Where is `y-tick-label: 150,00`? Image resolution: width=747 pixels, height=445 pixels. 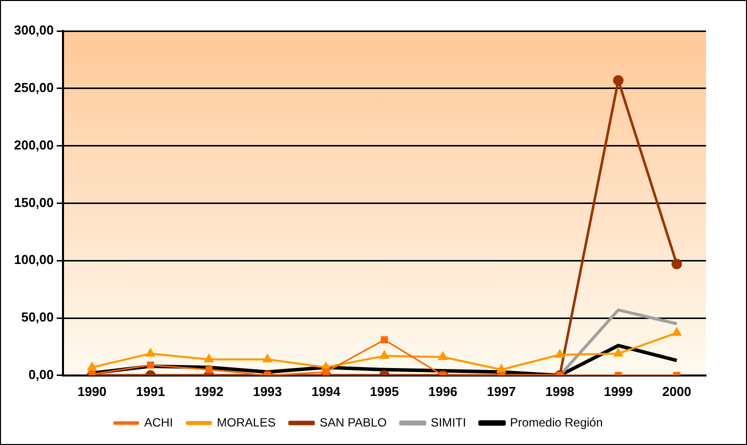
y-tick-label: 150,00 is located at coordinates (34, 202).